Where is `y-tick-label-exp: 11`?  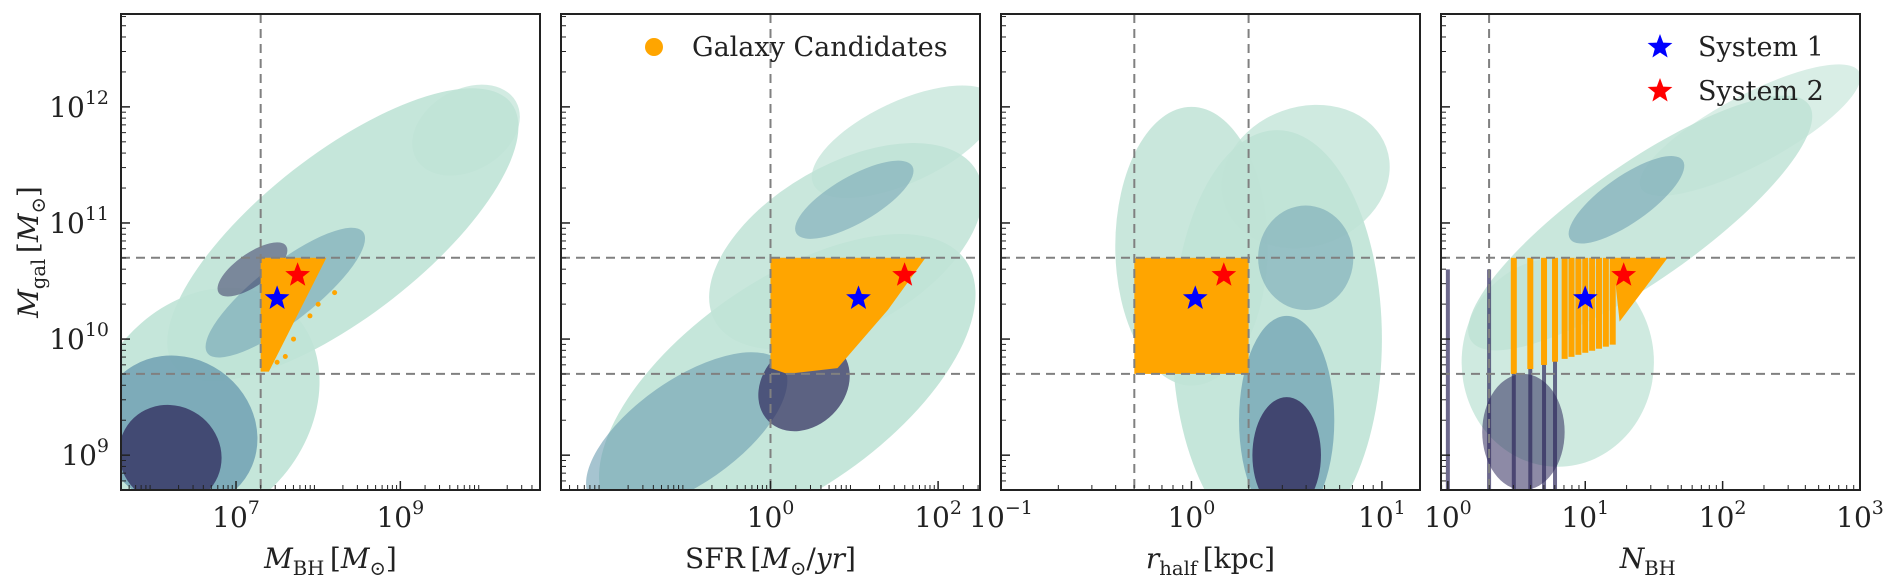
y-tick-label-exp: 11 is located at coordinates (97, 214).